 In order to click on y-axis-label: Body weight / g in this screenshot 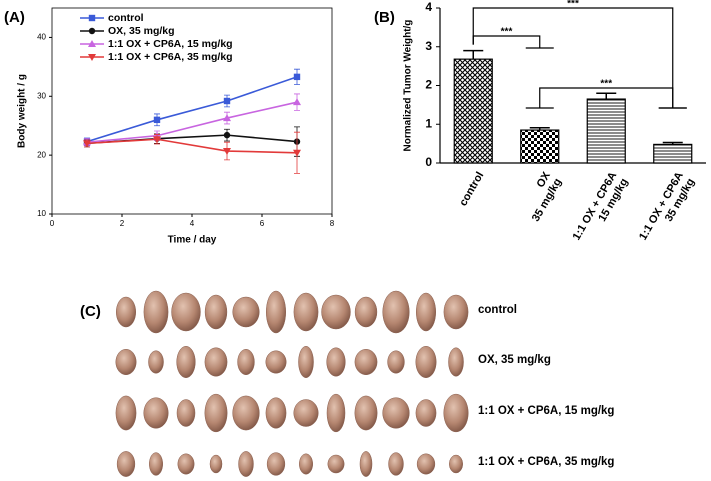, I will do `click(22, 111)`.